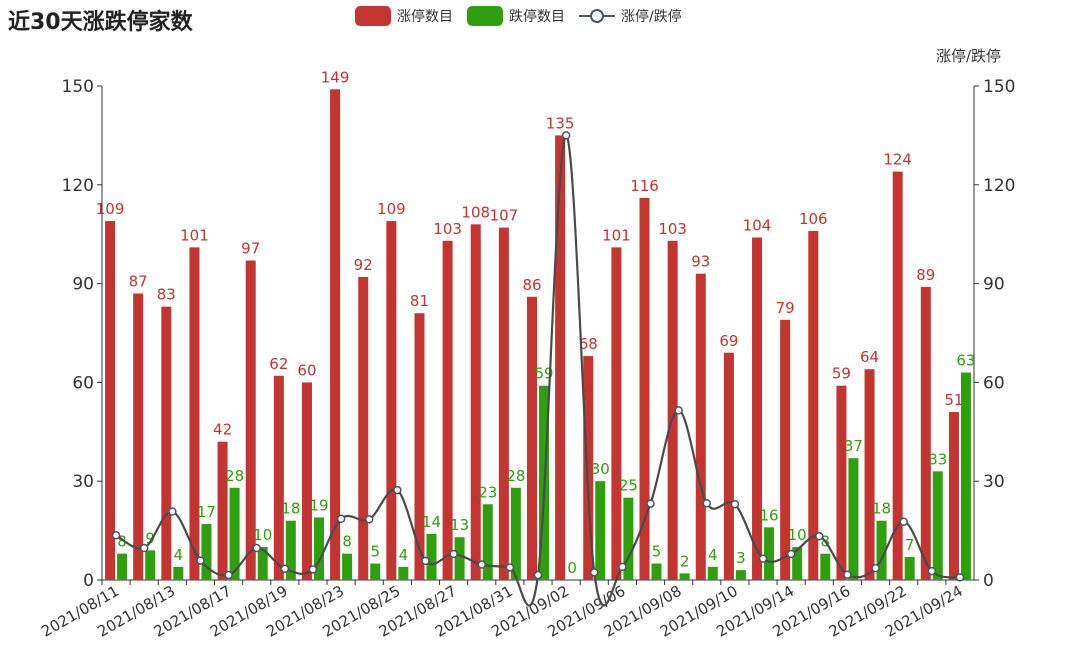  What do you see at coordinates (138, 281) in the screenshot?
I see `bar-up-label: 87` at bounding box center [138, 281].